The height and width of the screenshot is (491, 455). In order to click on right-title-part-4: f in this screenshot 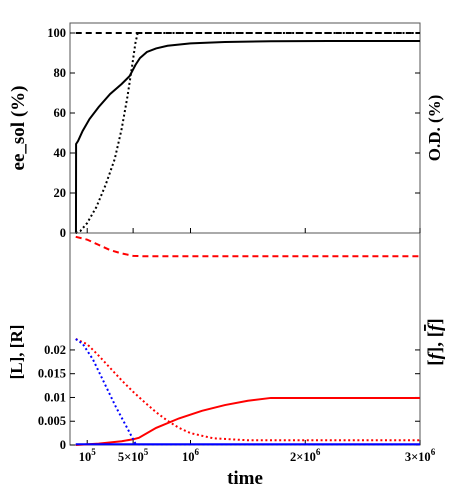, I will do `click(435, 327)`.